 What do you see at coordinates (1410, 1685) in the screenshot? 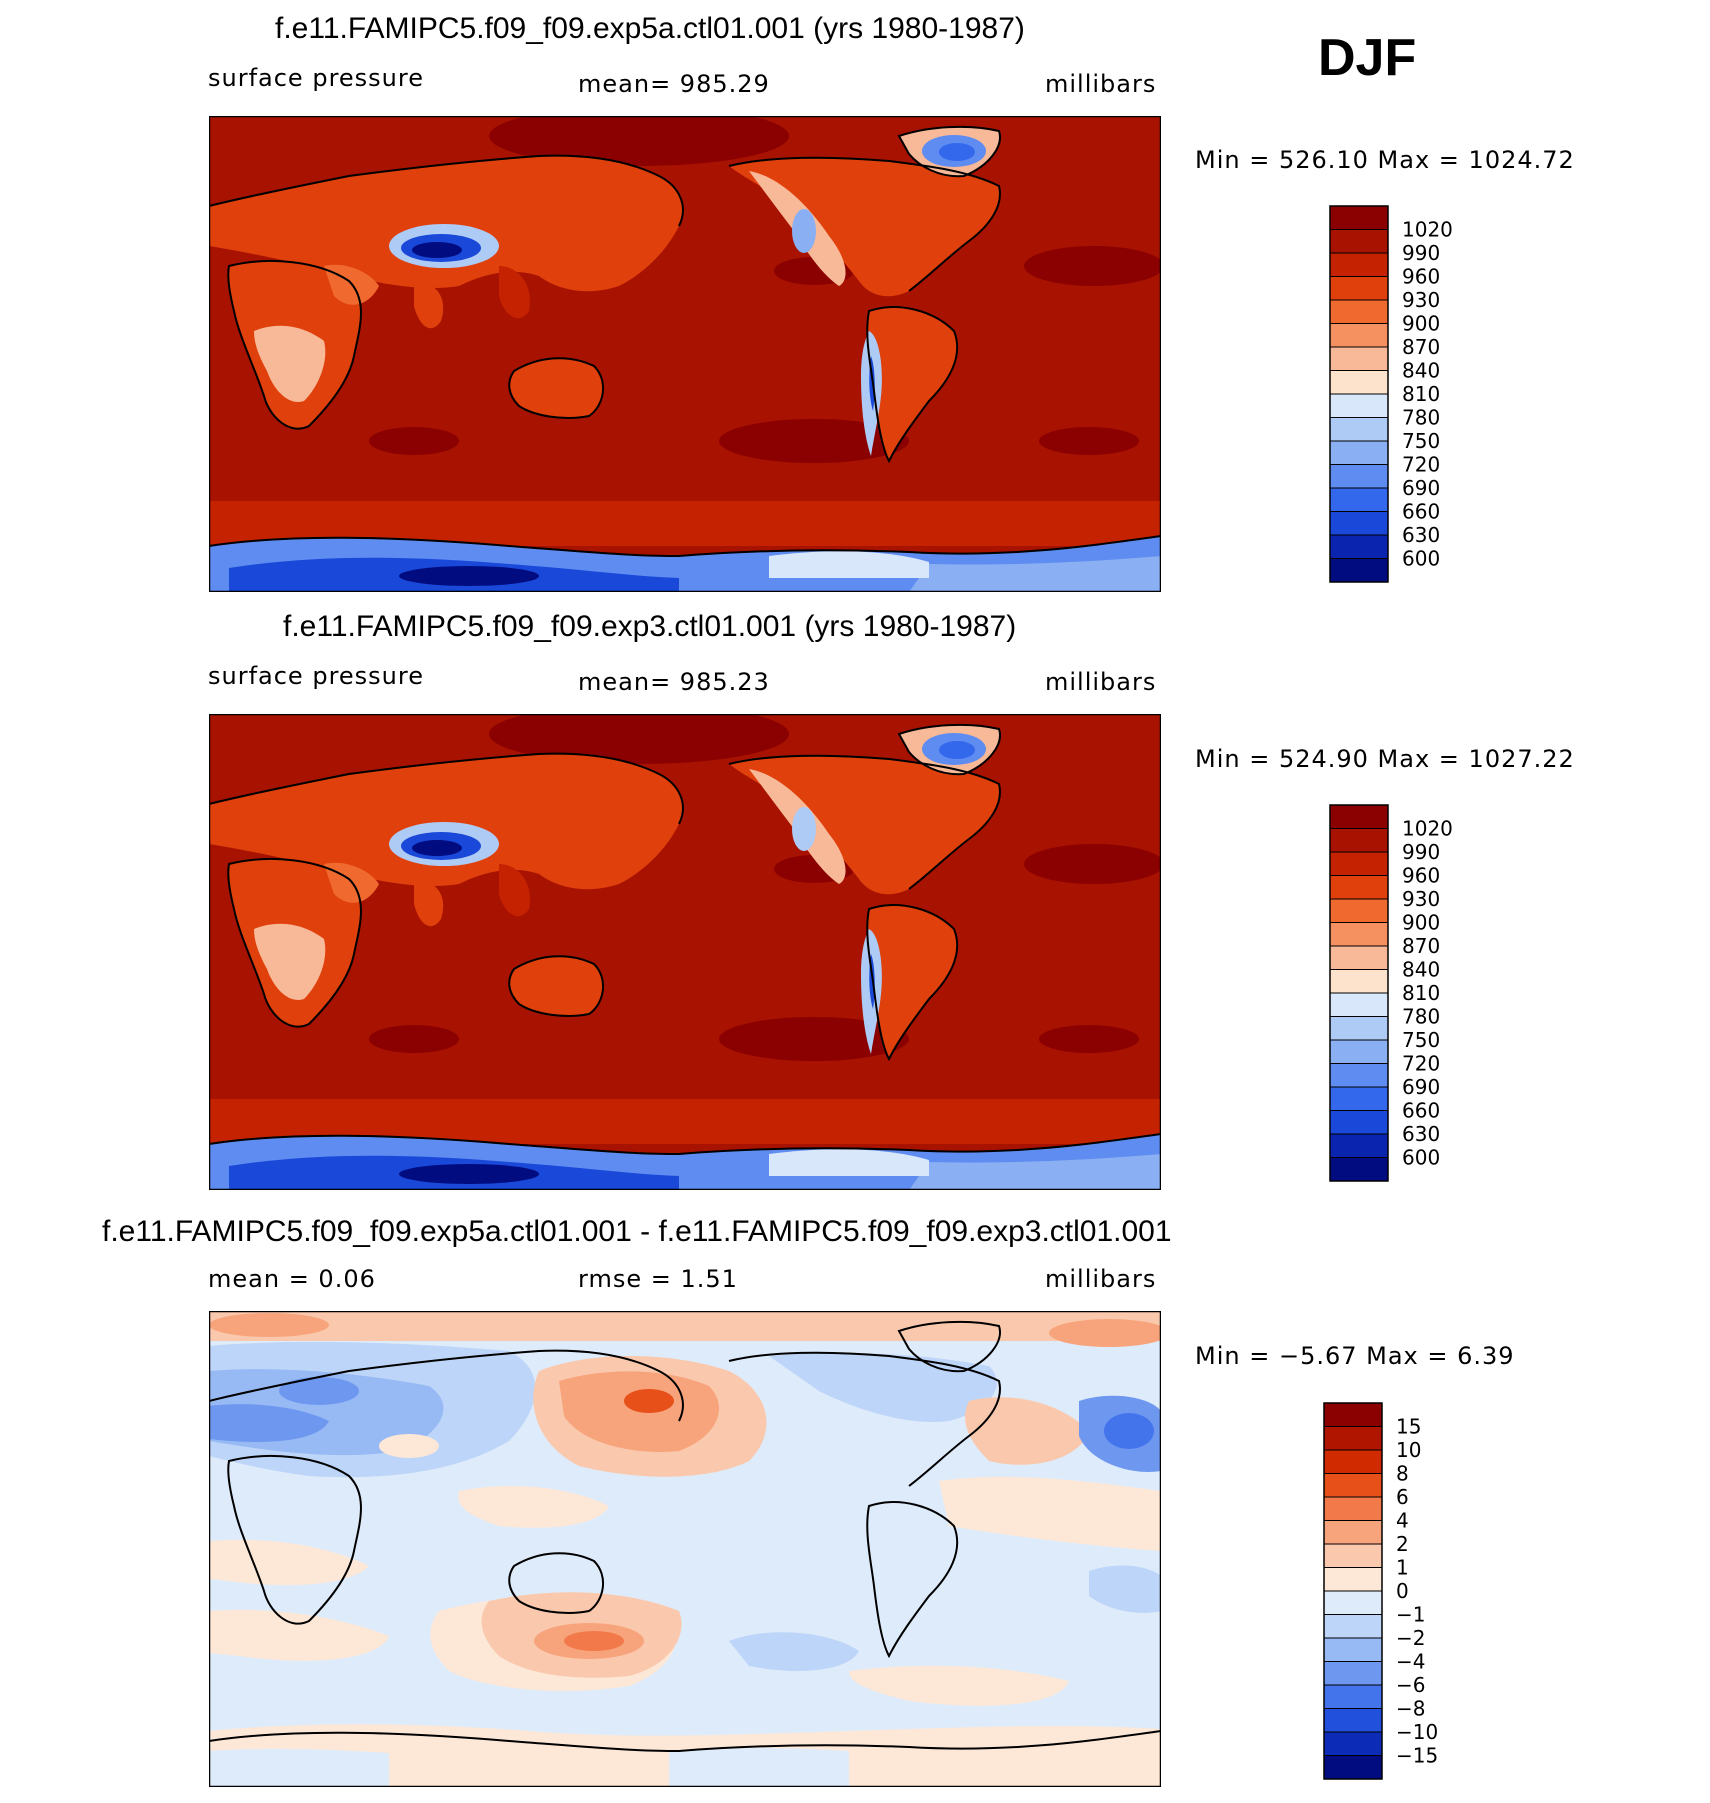
I see `colorbar-label: −6` at bounding box center [1410, 1685].